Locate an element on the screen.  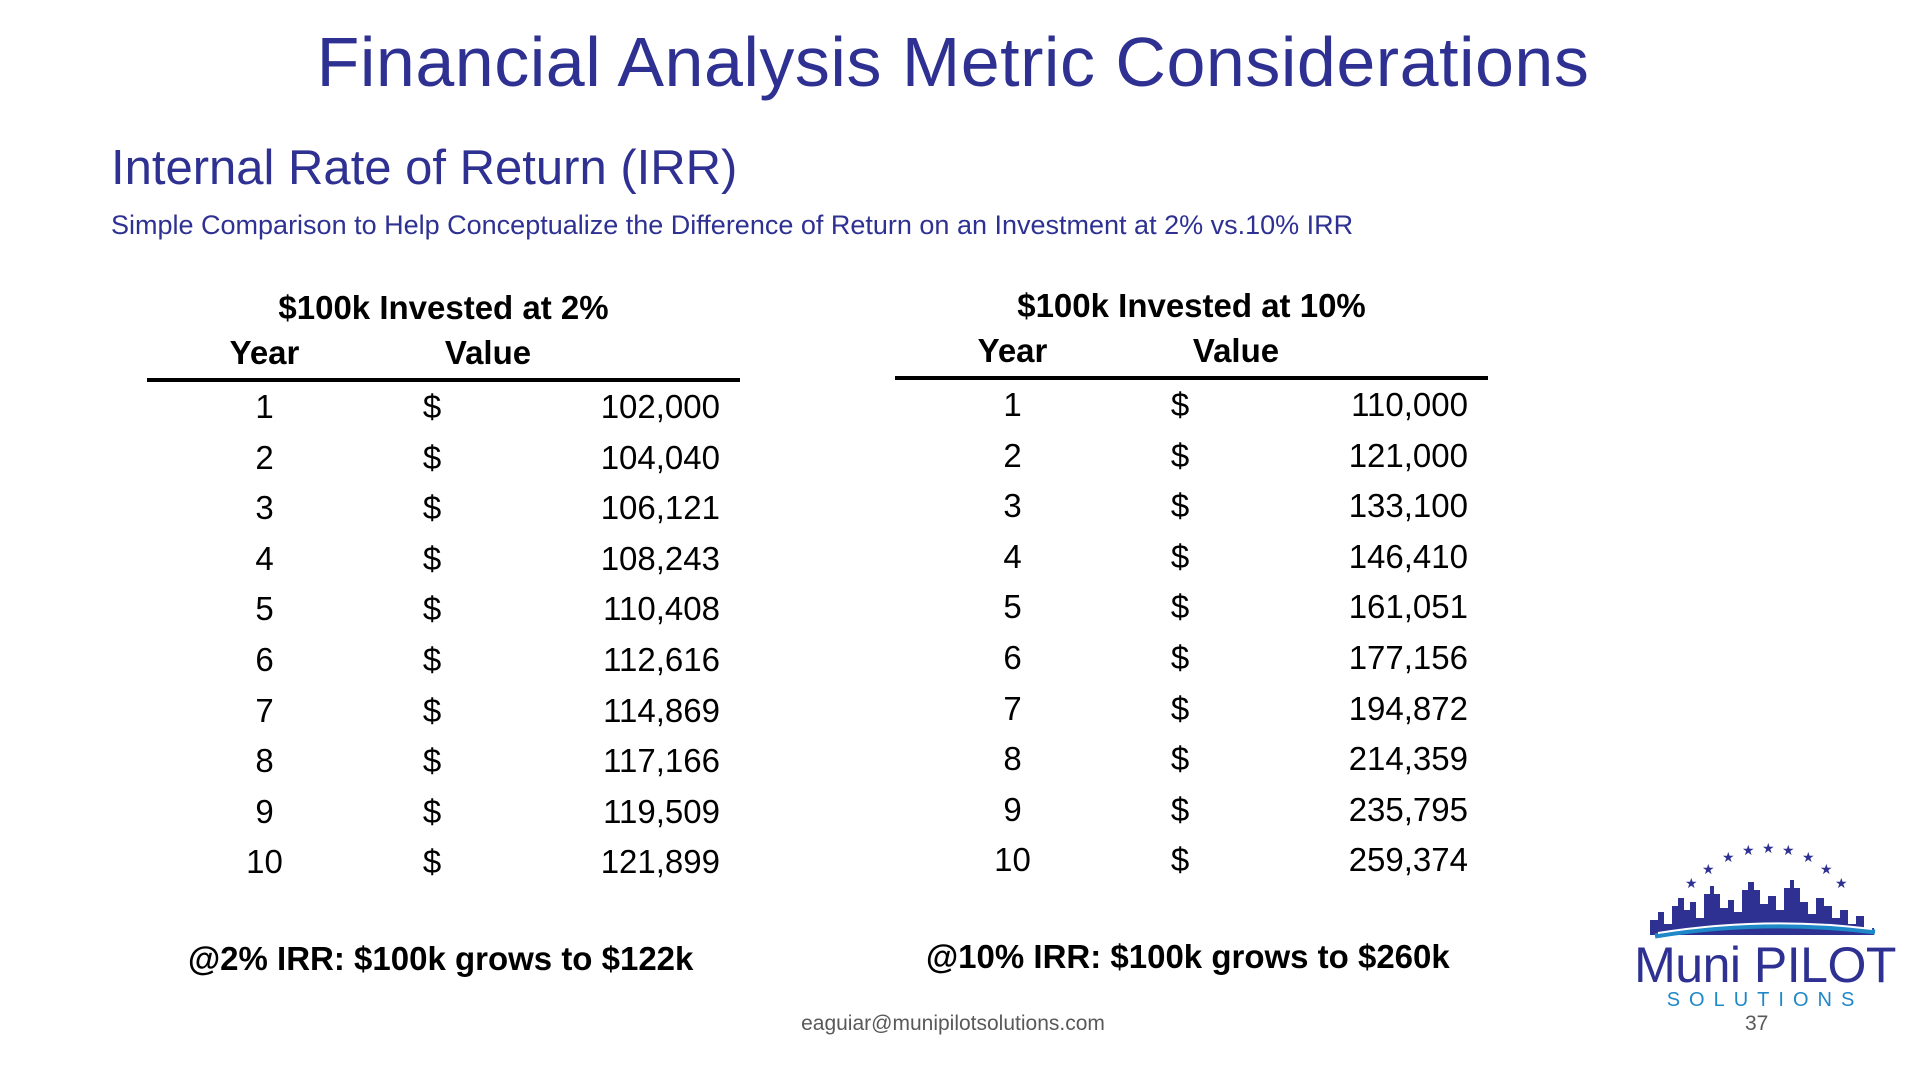
value-cell: 106,121 is located at coordinates (660, 508).